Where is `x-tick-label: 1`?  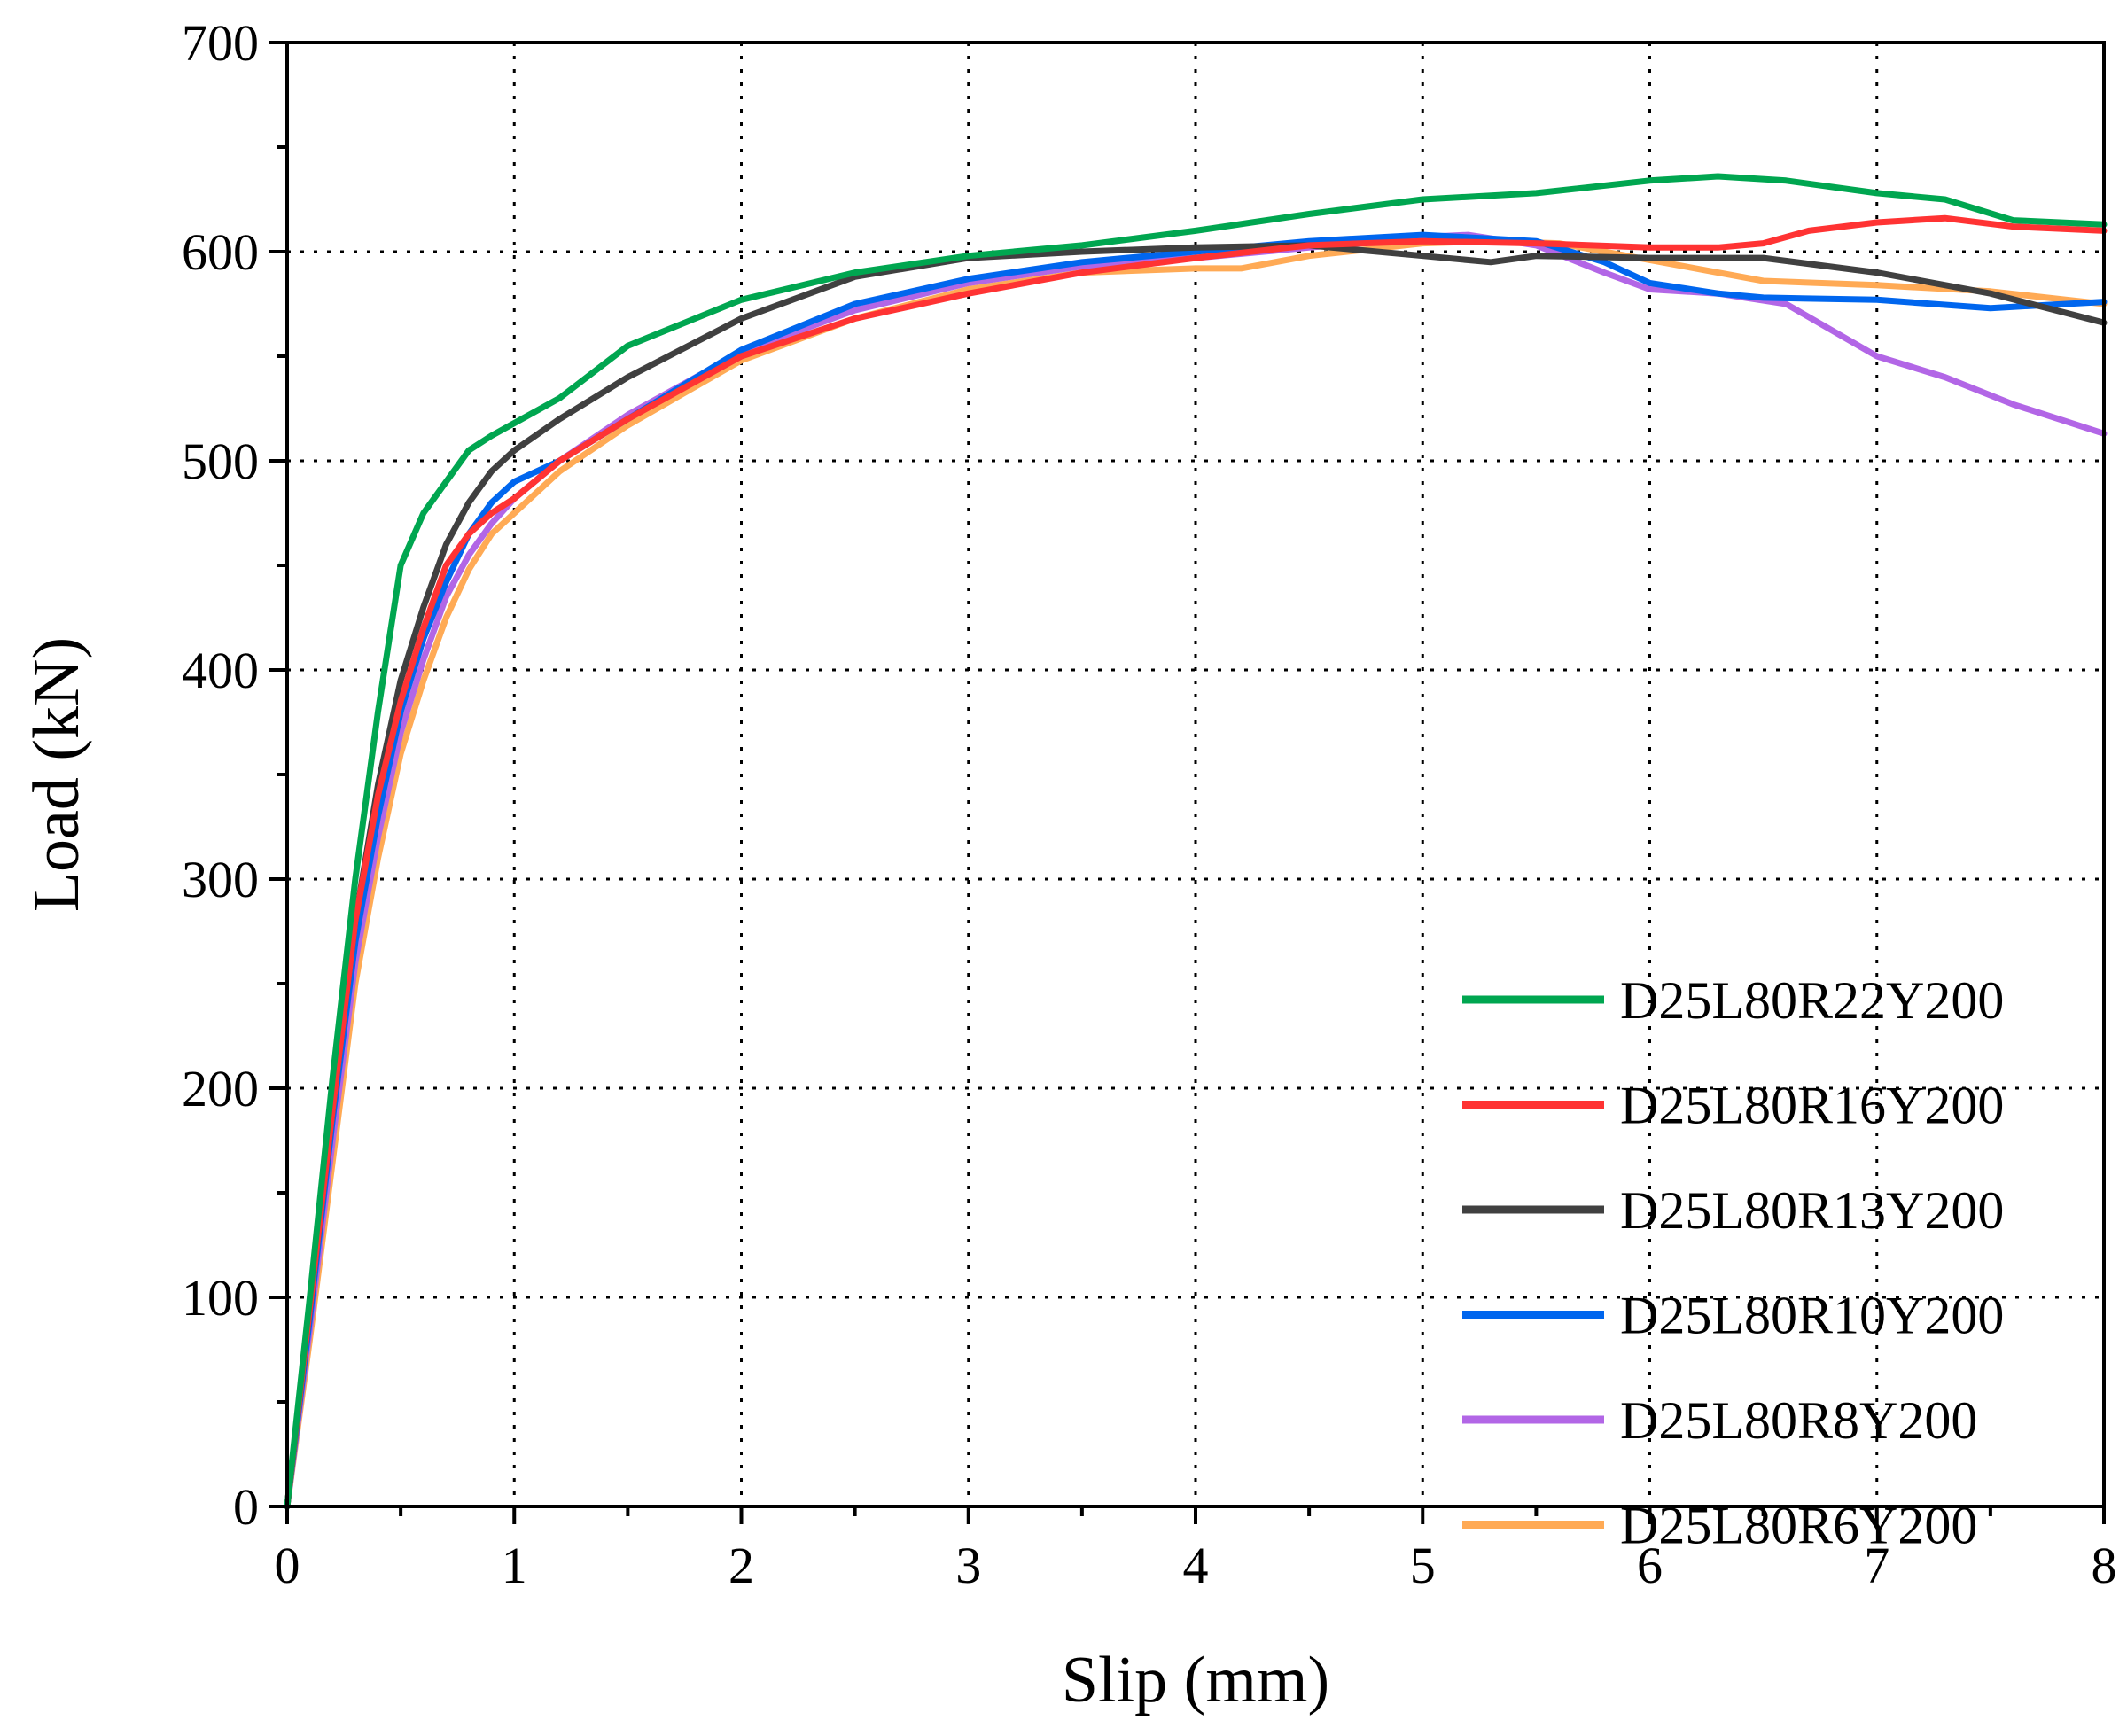
x-tick-label: 1 is located at coordinates (514, 1565).